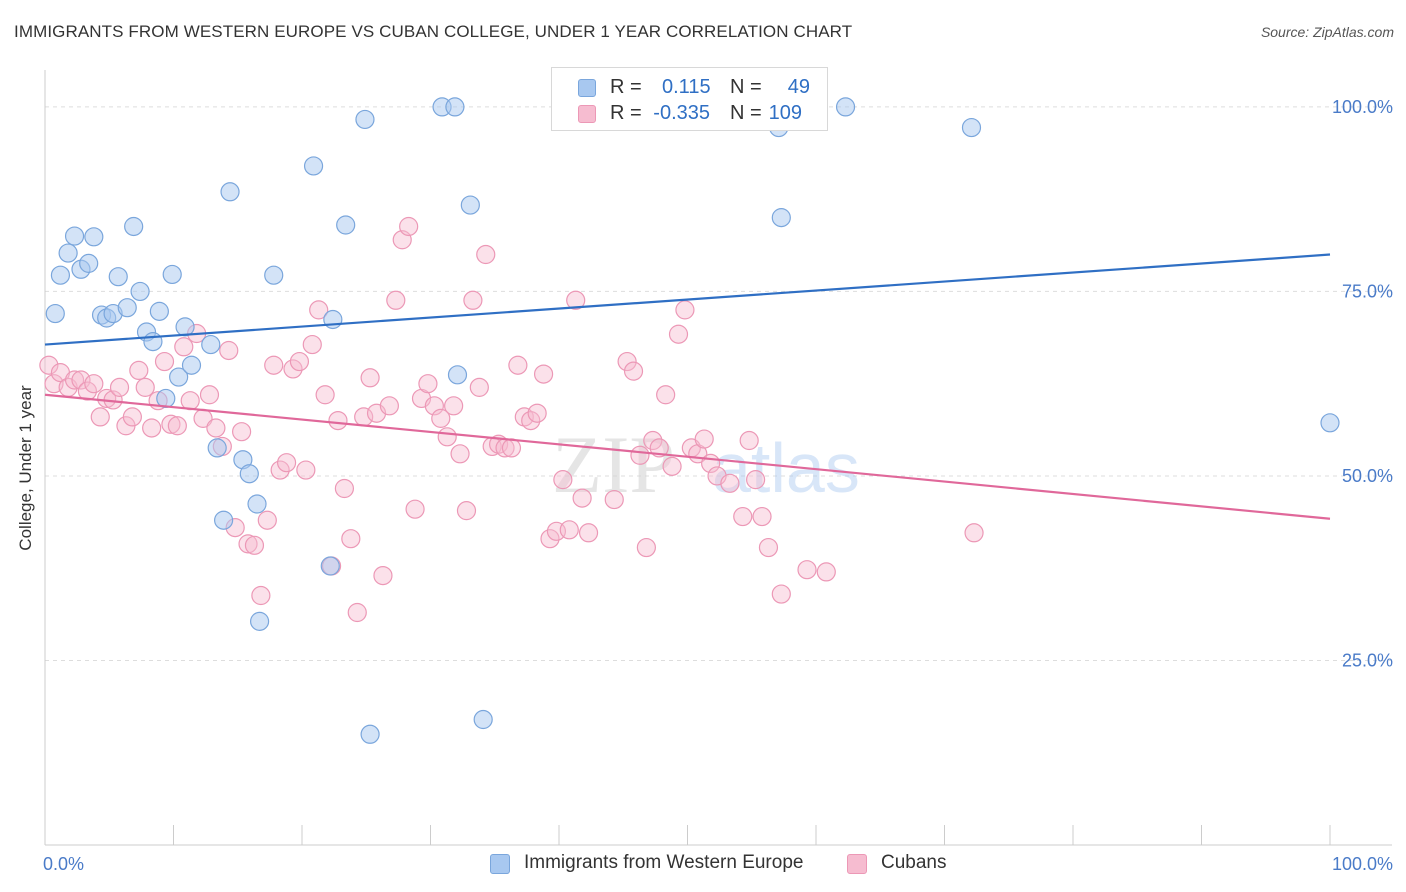  I want to click on watermark-zip: ZIP, so click(613, 464).